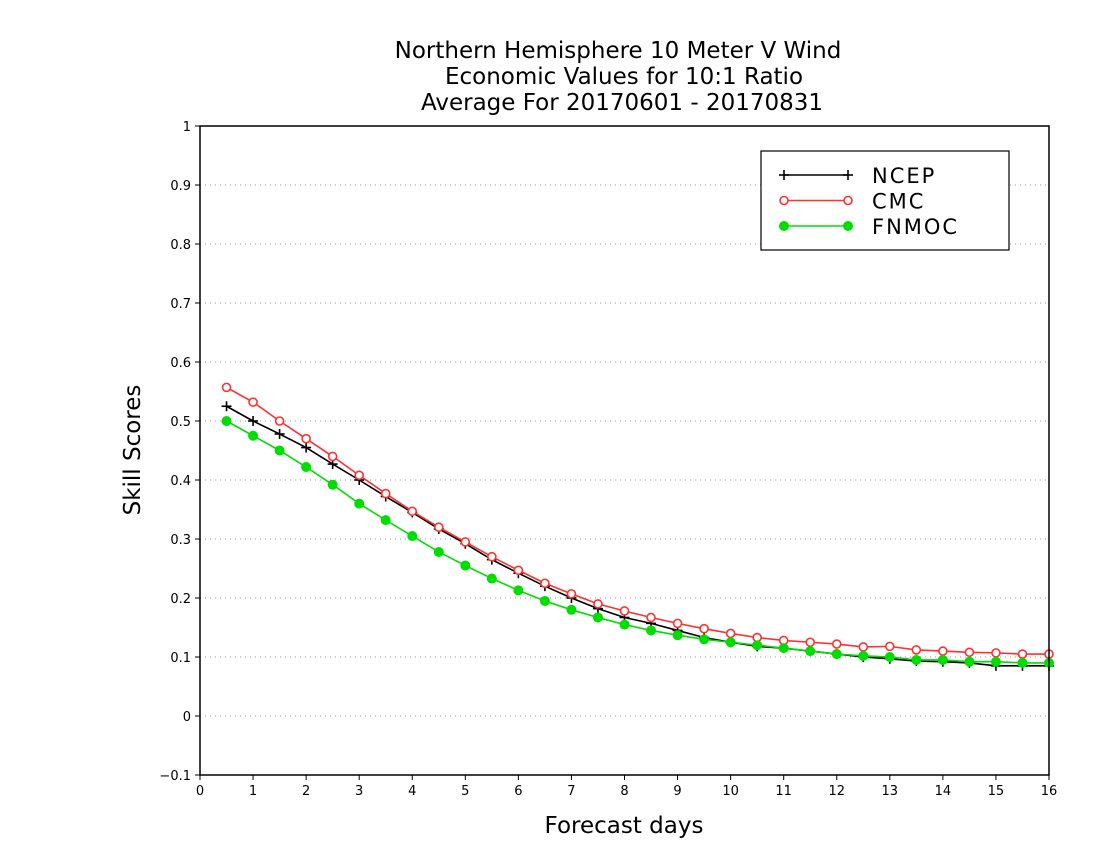 The image size is (1100, 850). Describe the element at coordinates (253, 791) in the screenshot. I see `x-tick-label: 1` at that location.